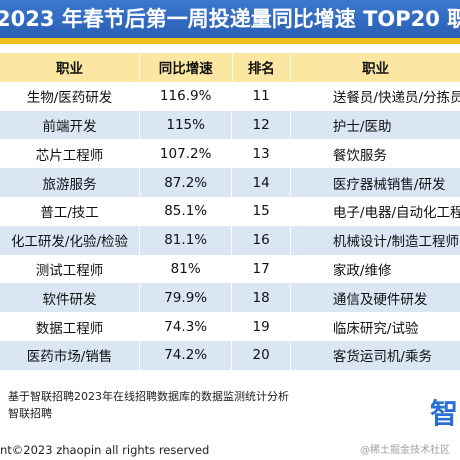 This screenshot has height=460, width=460. I want to click on job-cell: 旅游服务, so click(70, 182).